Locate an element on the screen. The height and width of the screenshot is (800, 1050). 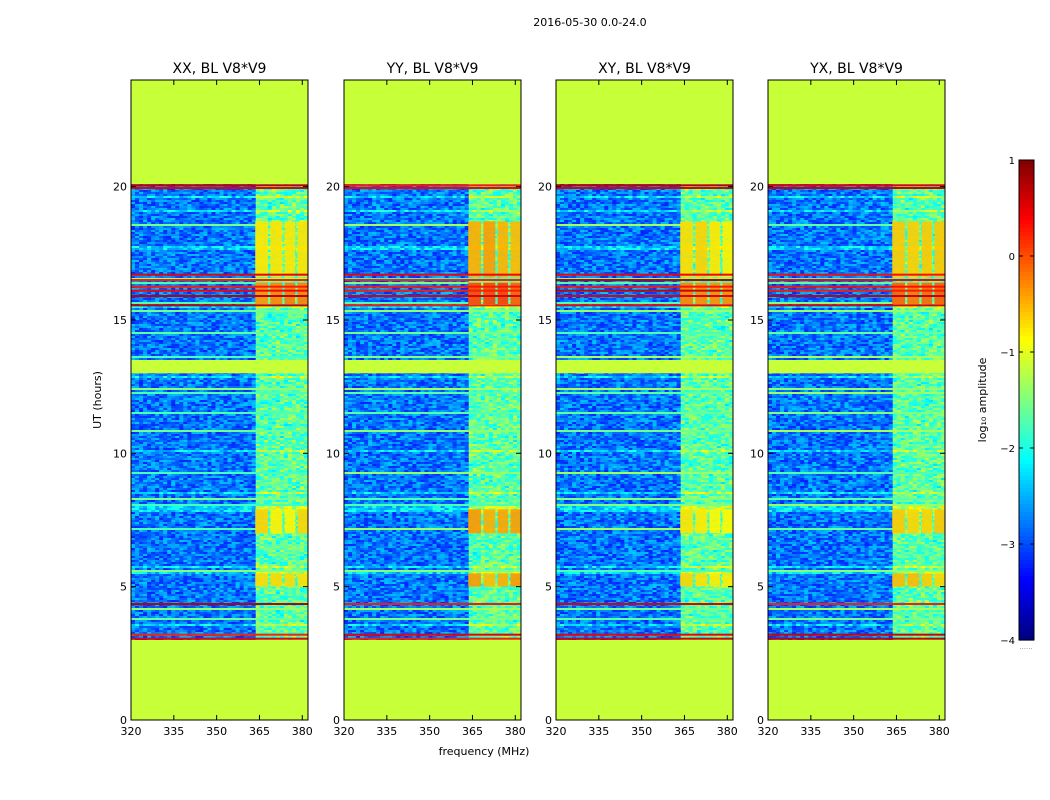
panel-frame is located at coordinates (219, 400).